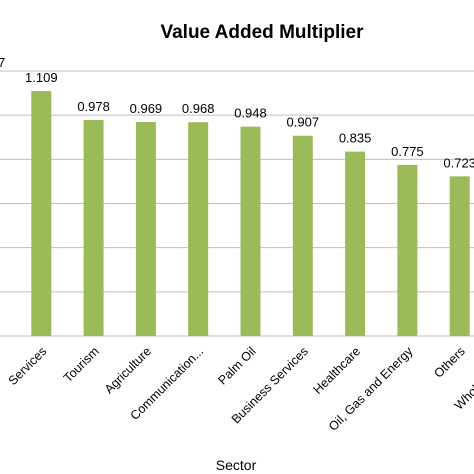 This screenshot has width=474, height=474. What do you see at coordinates (250, 113) in the screenshot?
I see `value-label: 0.948` at bounding box center [250, 113].